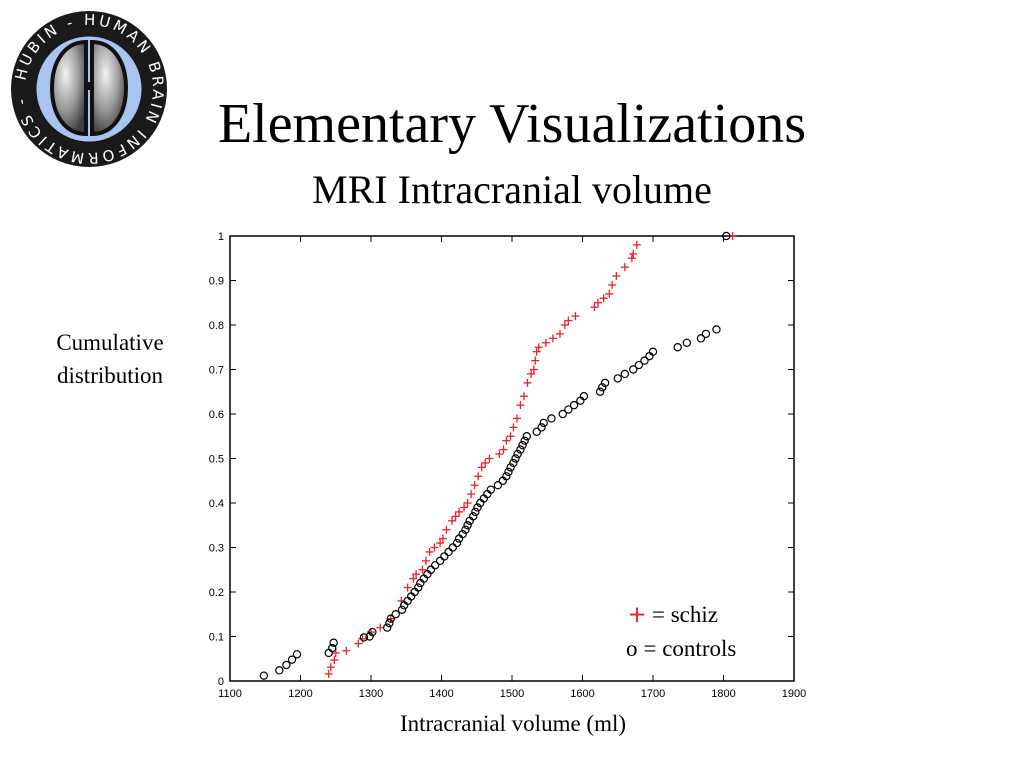  What do you see at coordinates (110, 359) in the screenshot?
I see `y-axis-label: Cumulative distribution` at bounding box center [110, 359].